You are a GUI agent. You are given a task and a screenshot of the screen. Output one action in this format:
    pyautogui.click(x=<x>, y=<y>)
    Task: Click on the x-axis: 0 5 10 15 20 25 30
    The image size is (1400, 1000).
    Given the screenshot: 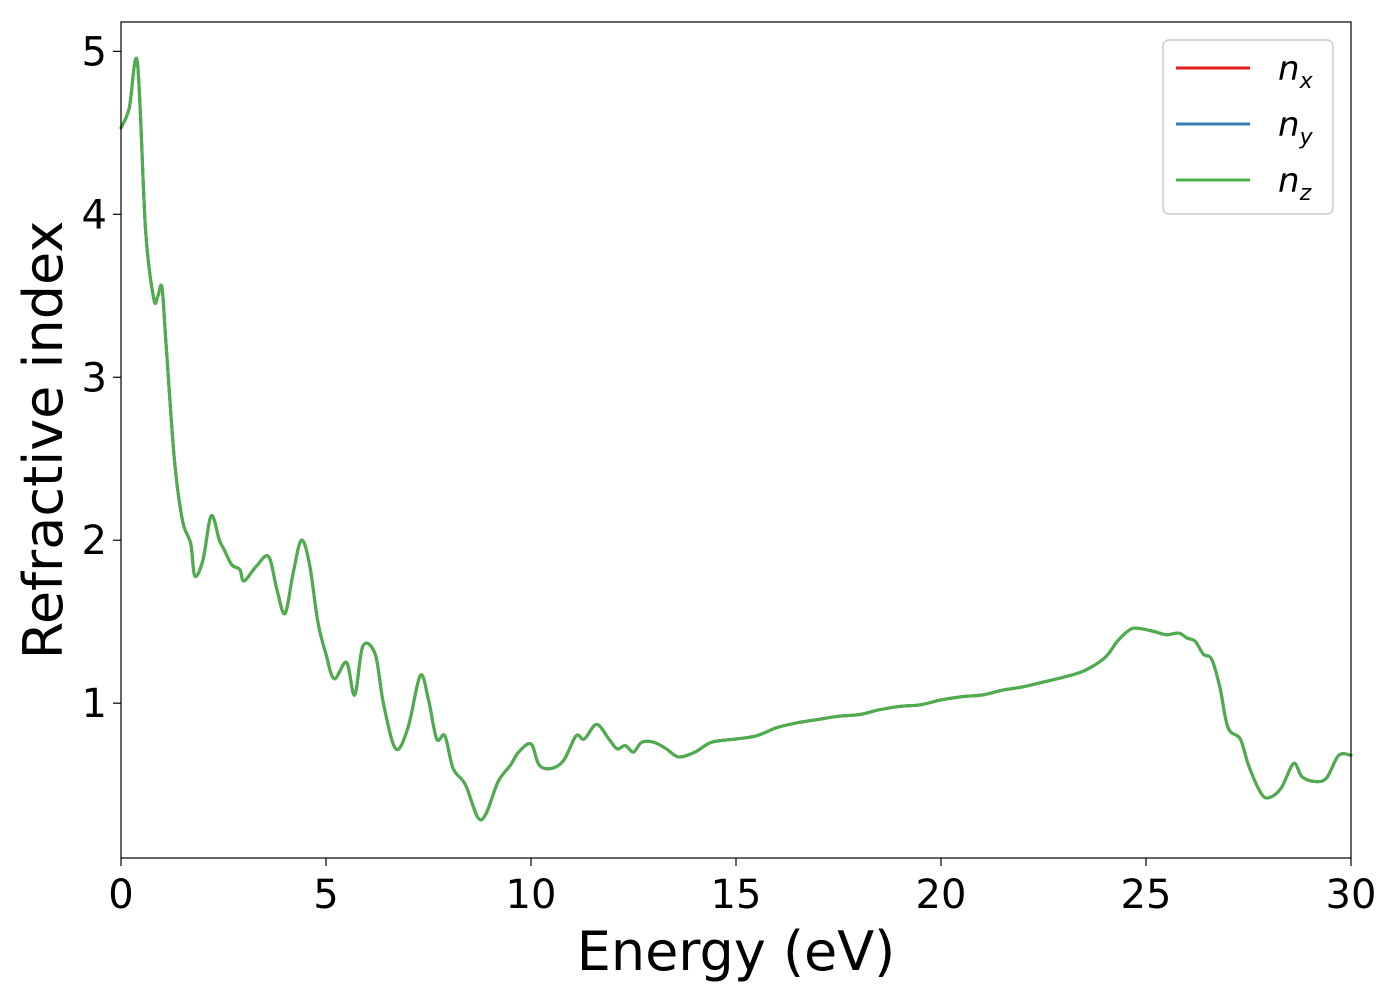 What is the action you would take?
    pyautogui.click(x=742, y=888)
    